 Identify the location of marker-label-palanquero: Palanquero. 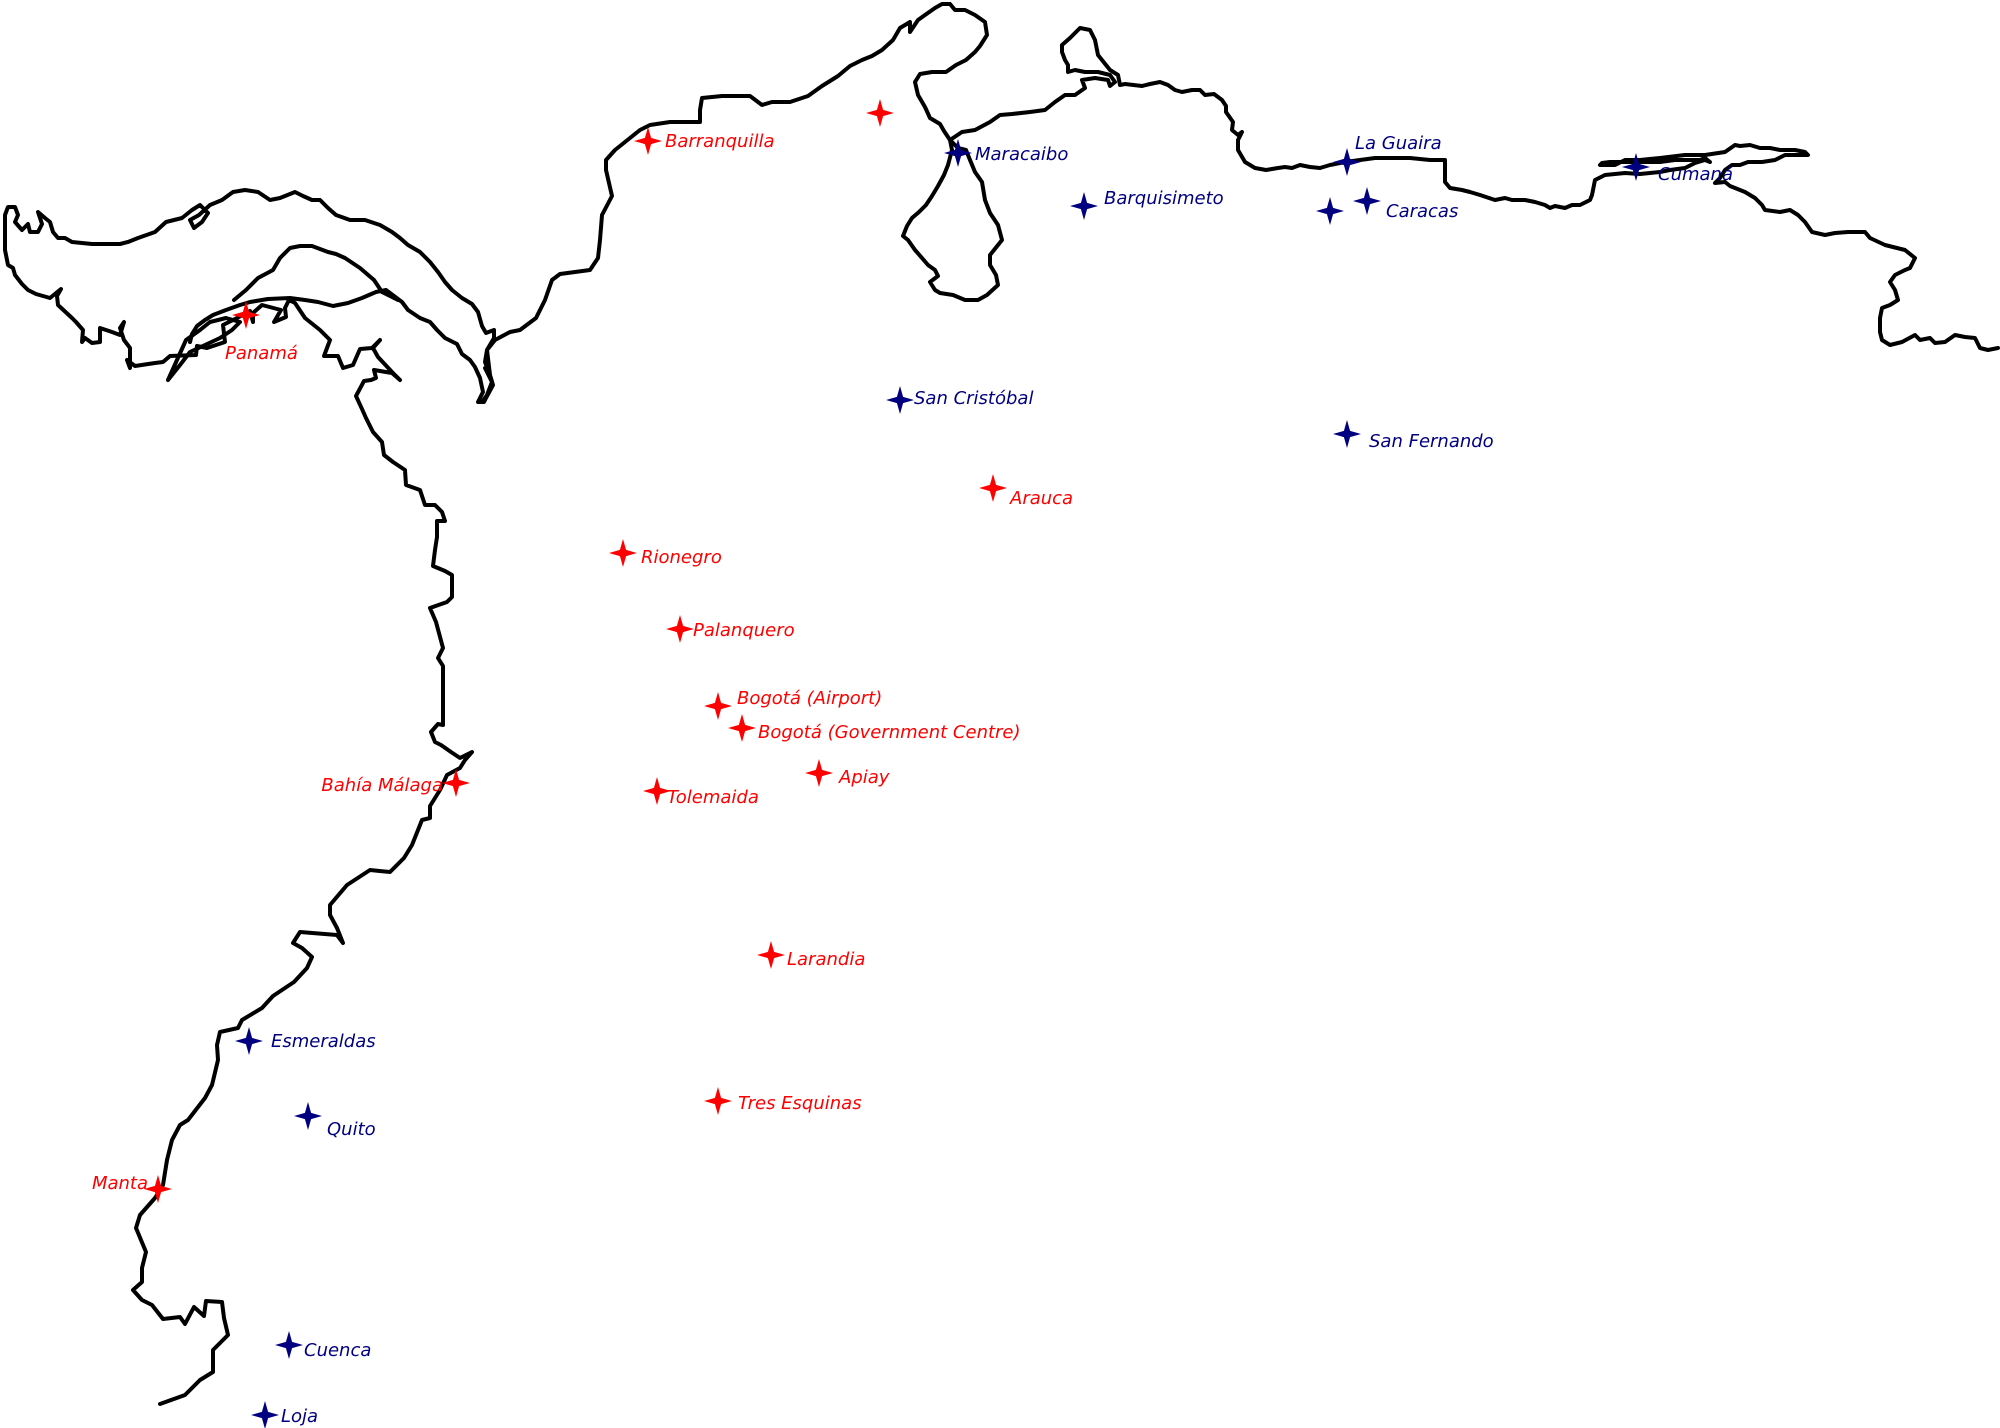
(744, 630).